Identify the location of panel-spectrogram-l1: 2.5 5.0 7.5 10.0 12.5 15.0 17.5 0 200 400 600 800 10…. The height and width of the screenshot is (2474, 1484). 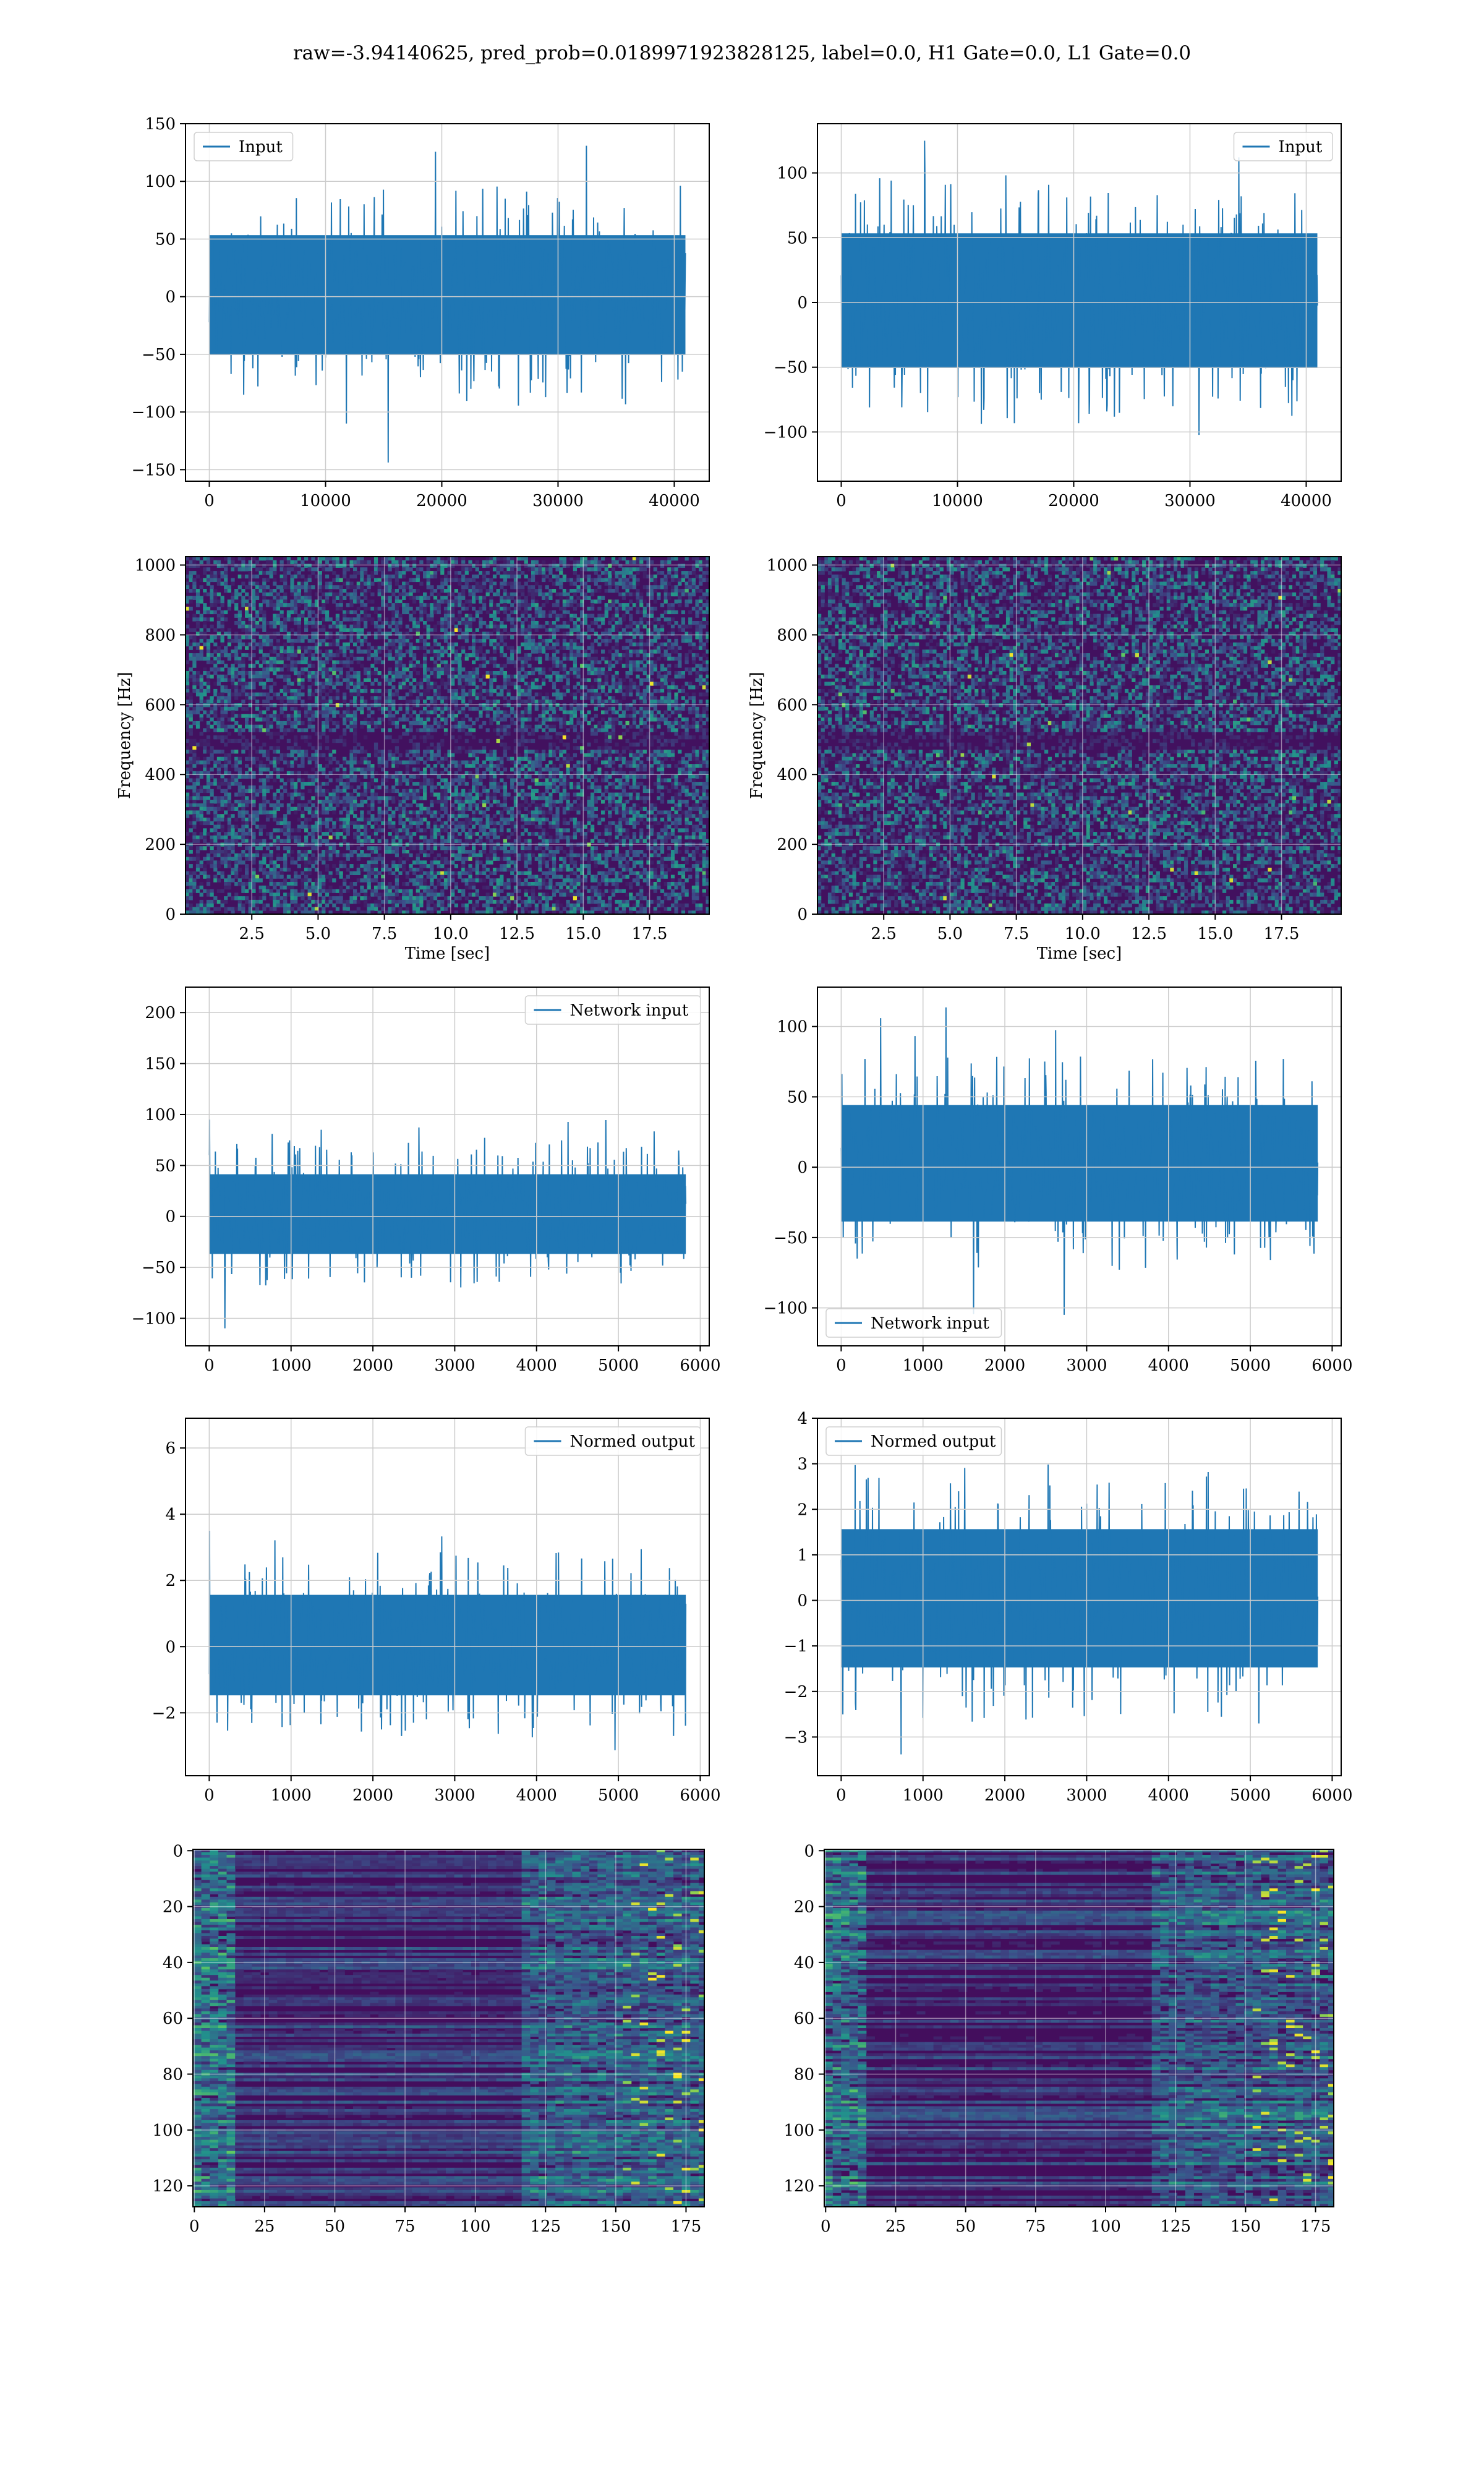
(1045, 759).